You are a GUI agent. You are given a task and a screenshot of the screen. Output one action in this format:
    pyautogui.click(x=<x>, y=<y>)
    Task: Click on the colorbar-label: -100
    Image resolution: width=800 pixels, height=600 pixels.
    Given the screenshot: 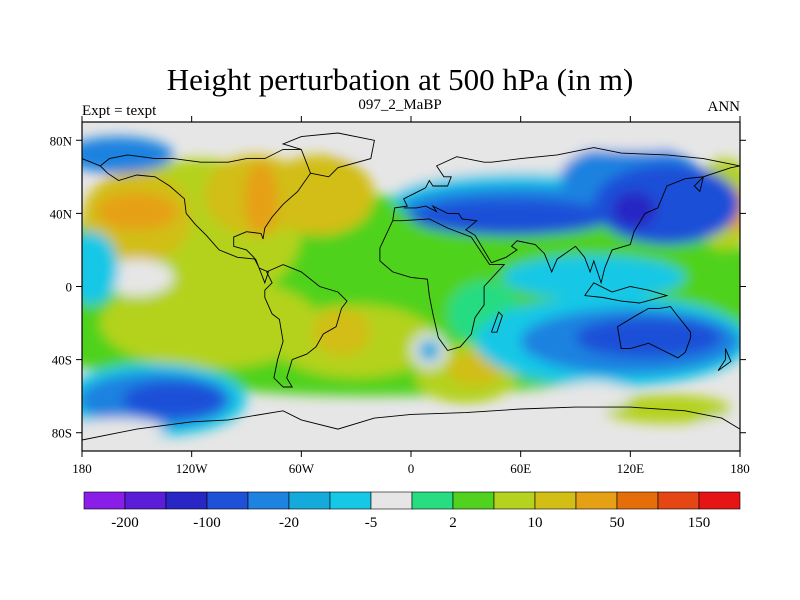 What is the action you would take?
    pyautogui.click(x=207, y=523)
    